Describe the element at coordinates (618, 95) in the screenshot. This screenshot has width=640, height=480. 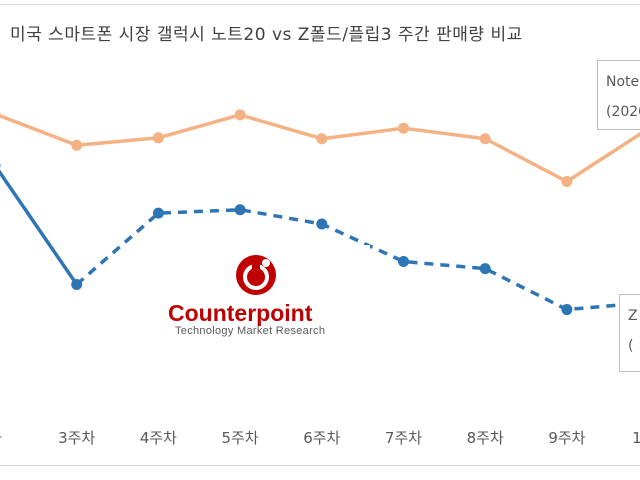
I see `note20-legend-callout: Note (2020` at that location.